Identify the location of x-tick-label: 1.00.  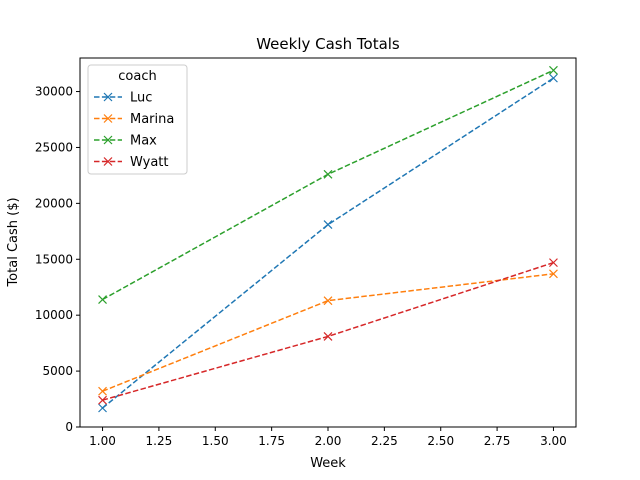
(102, 441).